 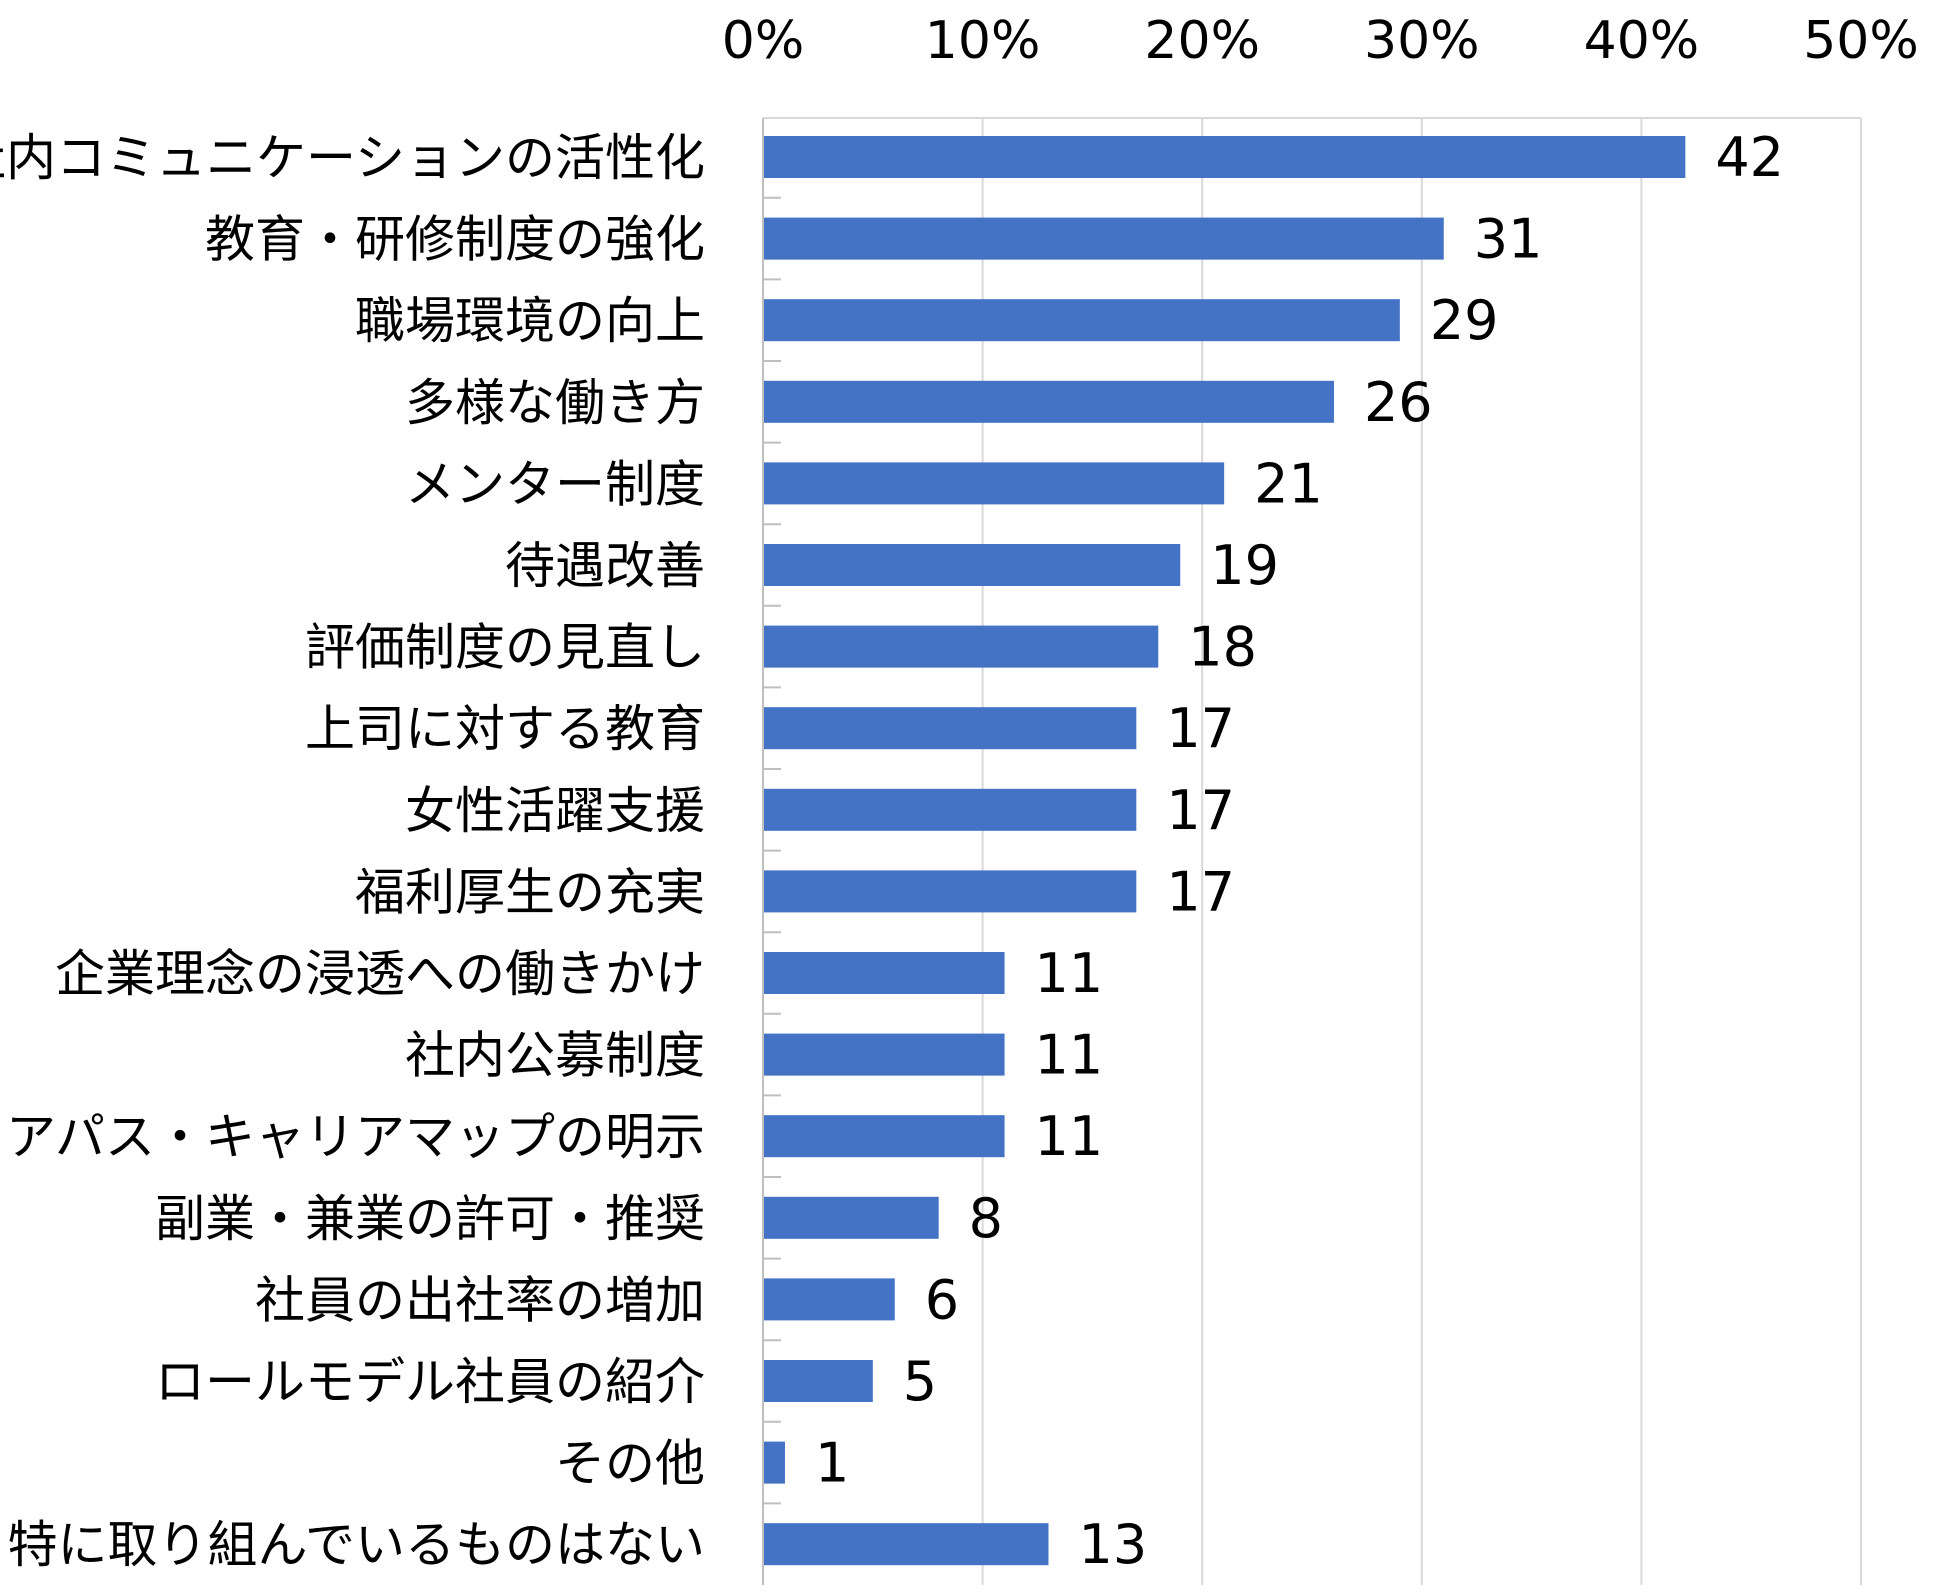 What do you see at coordinates (430, 1382) in the screenshot?
I see `category-label: ロールモデル社員の紹介` at bounding box center [430, 1382].